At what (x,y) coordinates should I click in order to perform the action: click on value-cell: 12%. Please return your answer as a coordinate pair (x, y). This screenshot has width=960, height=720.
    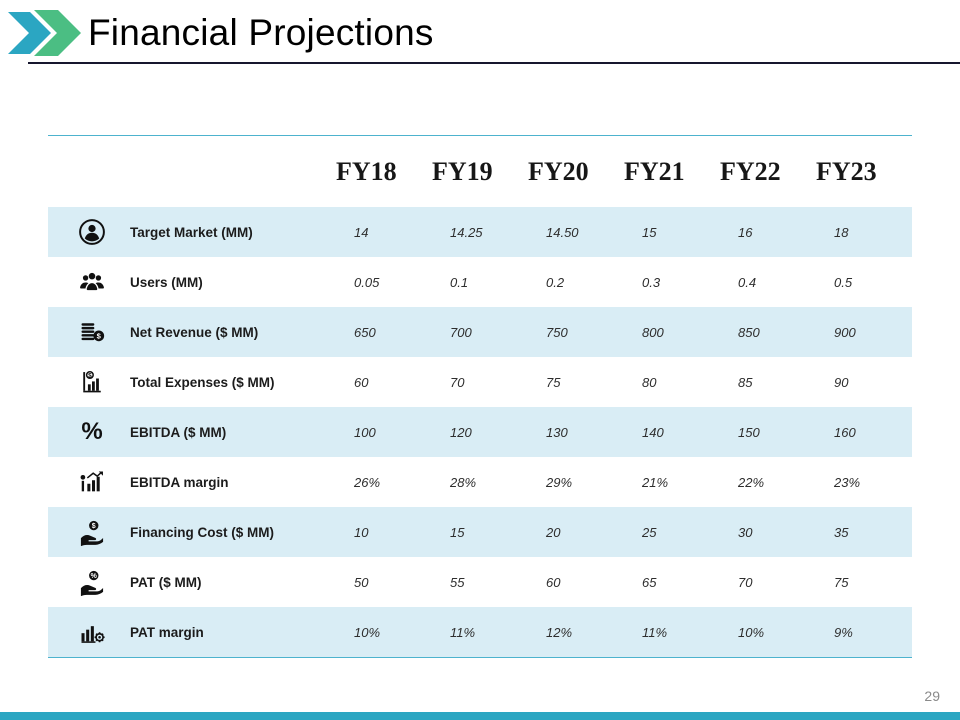
    Looking at the image, I should click on (559, 632).